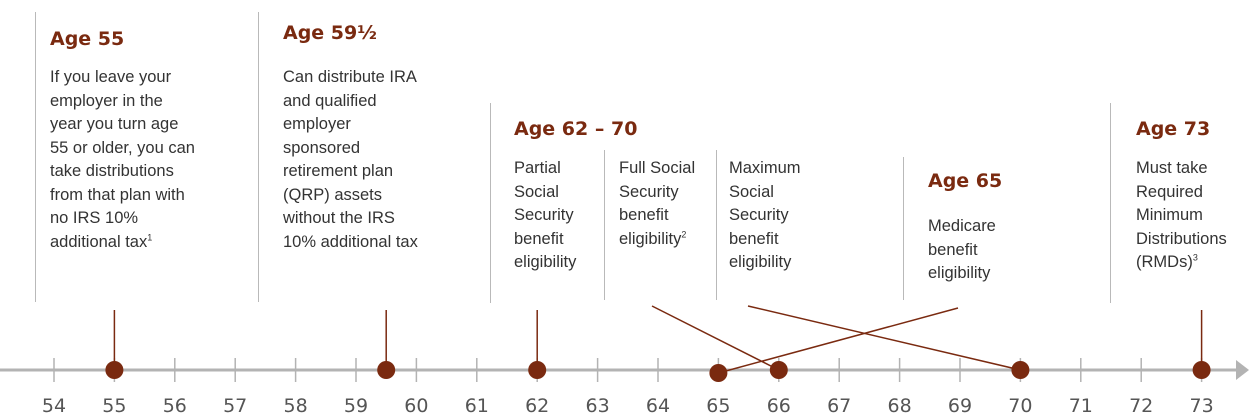  Describe the element at coordinates (296, 406) in the screenshot. I see `axis-tick-label: 58` at that location.